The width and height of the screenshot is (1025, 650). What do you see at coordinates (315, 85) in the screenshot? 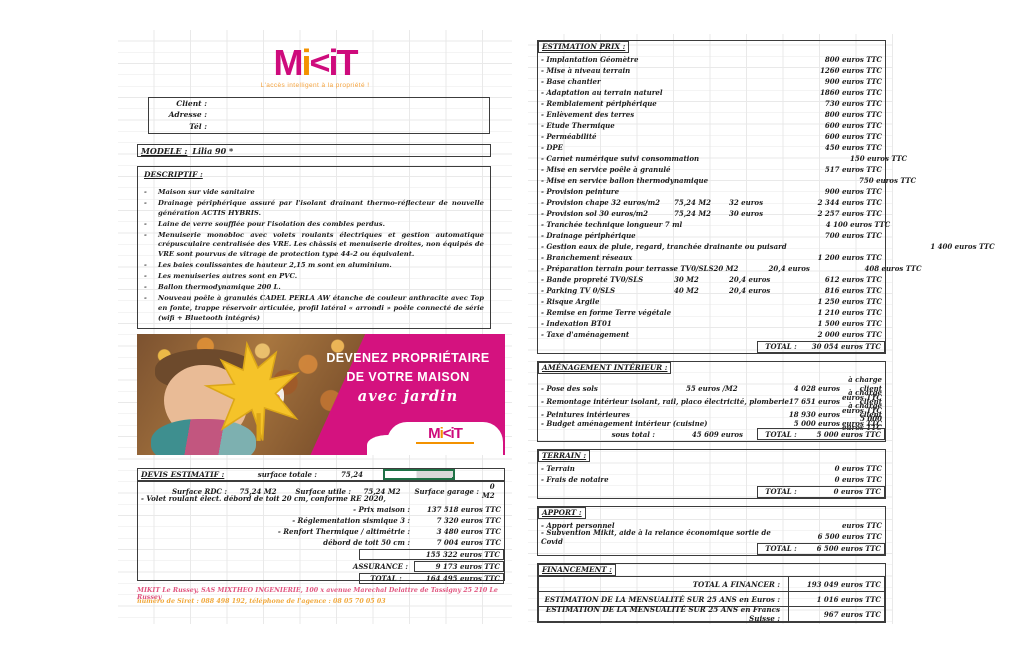
I see `logo-tagline: L'accès intelligent à la propriété !` at bounding box center [315, 85].